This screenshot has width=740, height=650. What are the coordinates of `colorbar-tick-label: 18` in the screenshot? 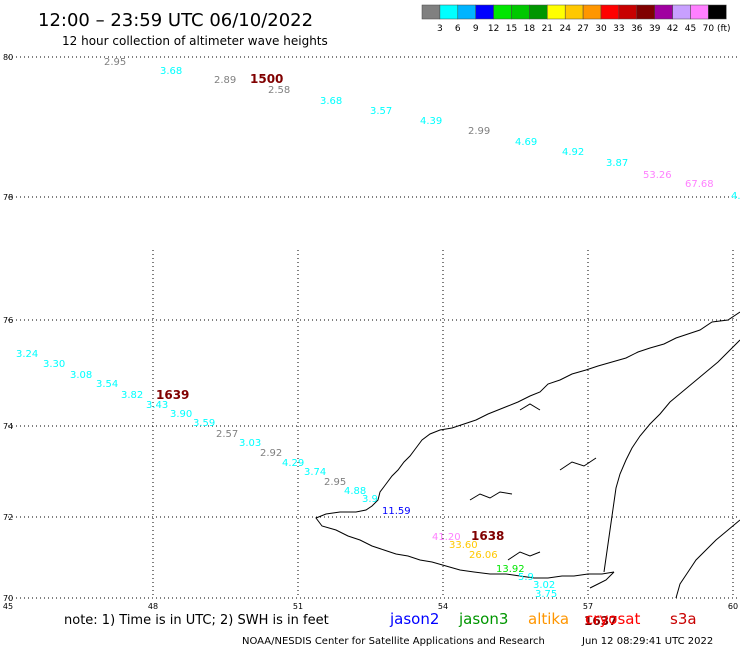 It's located at (530, 29).